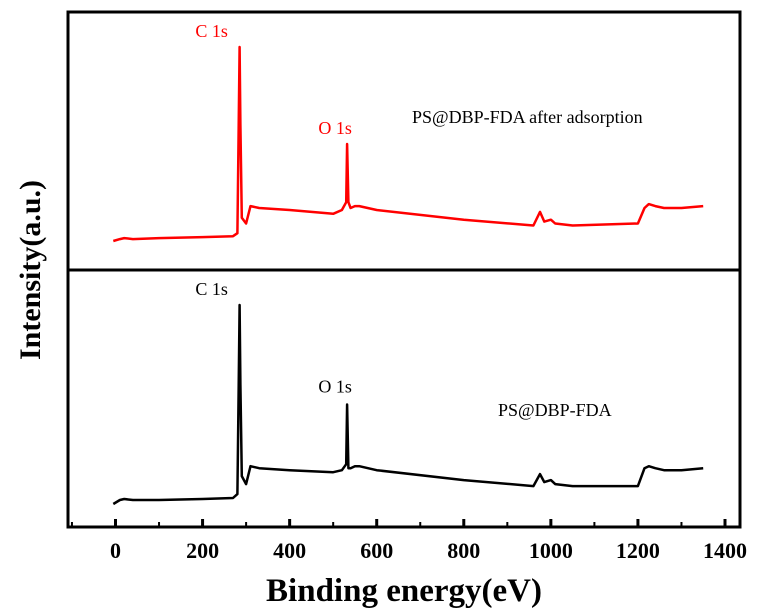 The height and width of the screenshot is (613, 758). I want to click on x-tick-label: 200, so click(202, 550).